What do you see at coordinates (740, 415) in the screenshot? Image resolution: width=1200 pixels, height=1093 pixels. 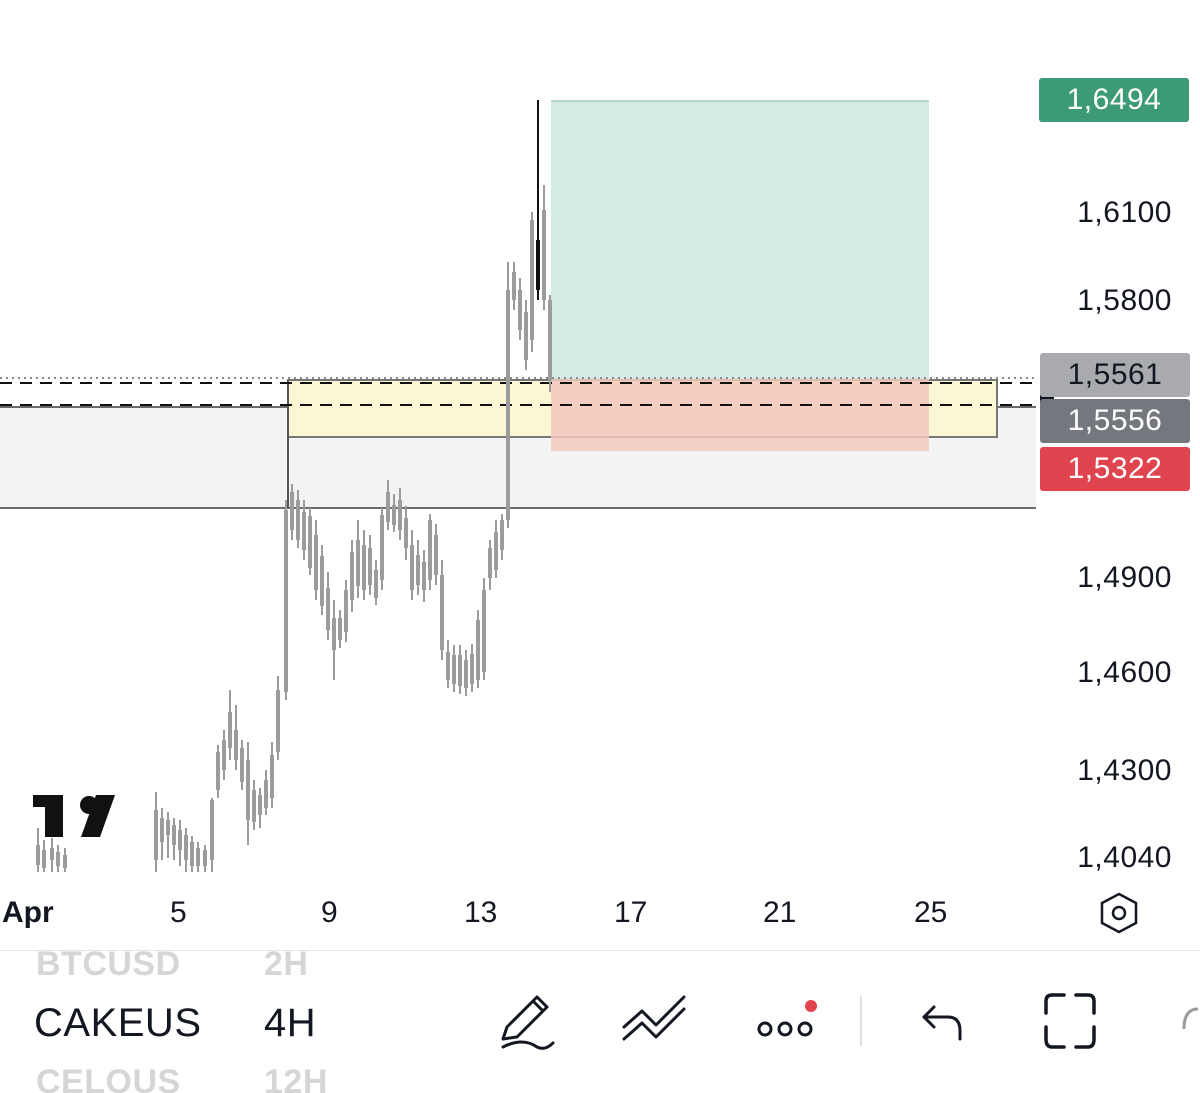 I see `loss-zone` at bounding box center [740, 415].